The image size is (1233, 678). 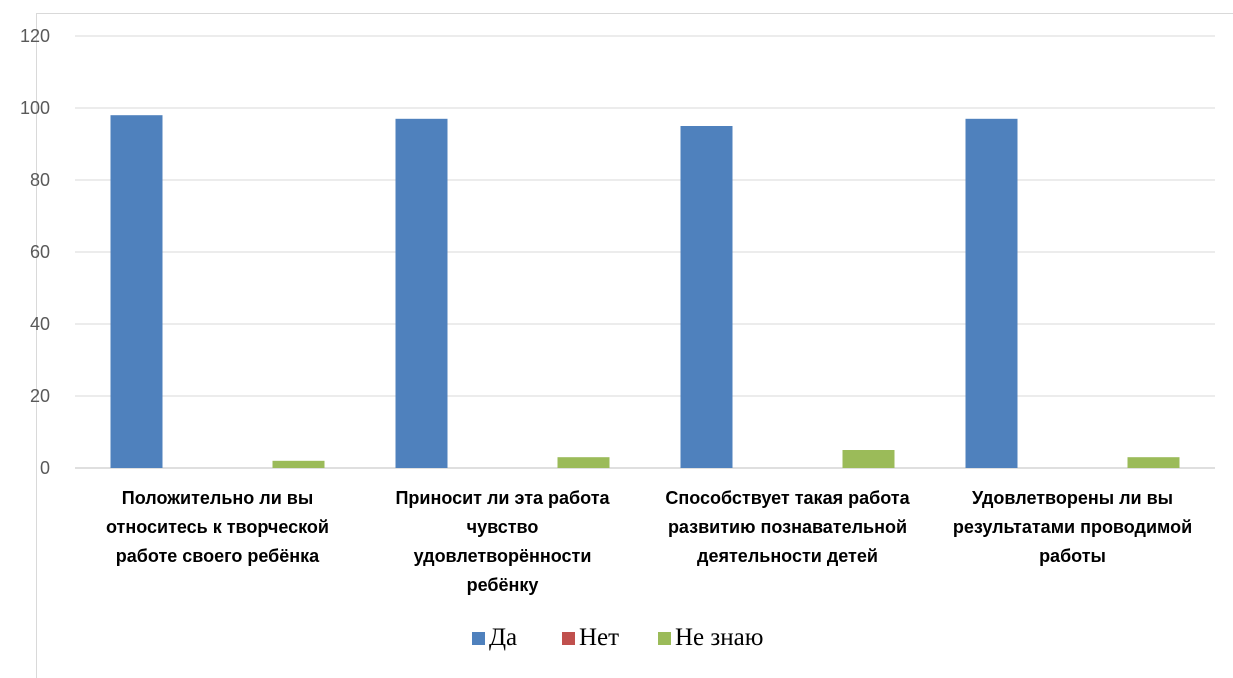 I want to click on chart-border-left, so click(x=36, y=345).